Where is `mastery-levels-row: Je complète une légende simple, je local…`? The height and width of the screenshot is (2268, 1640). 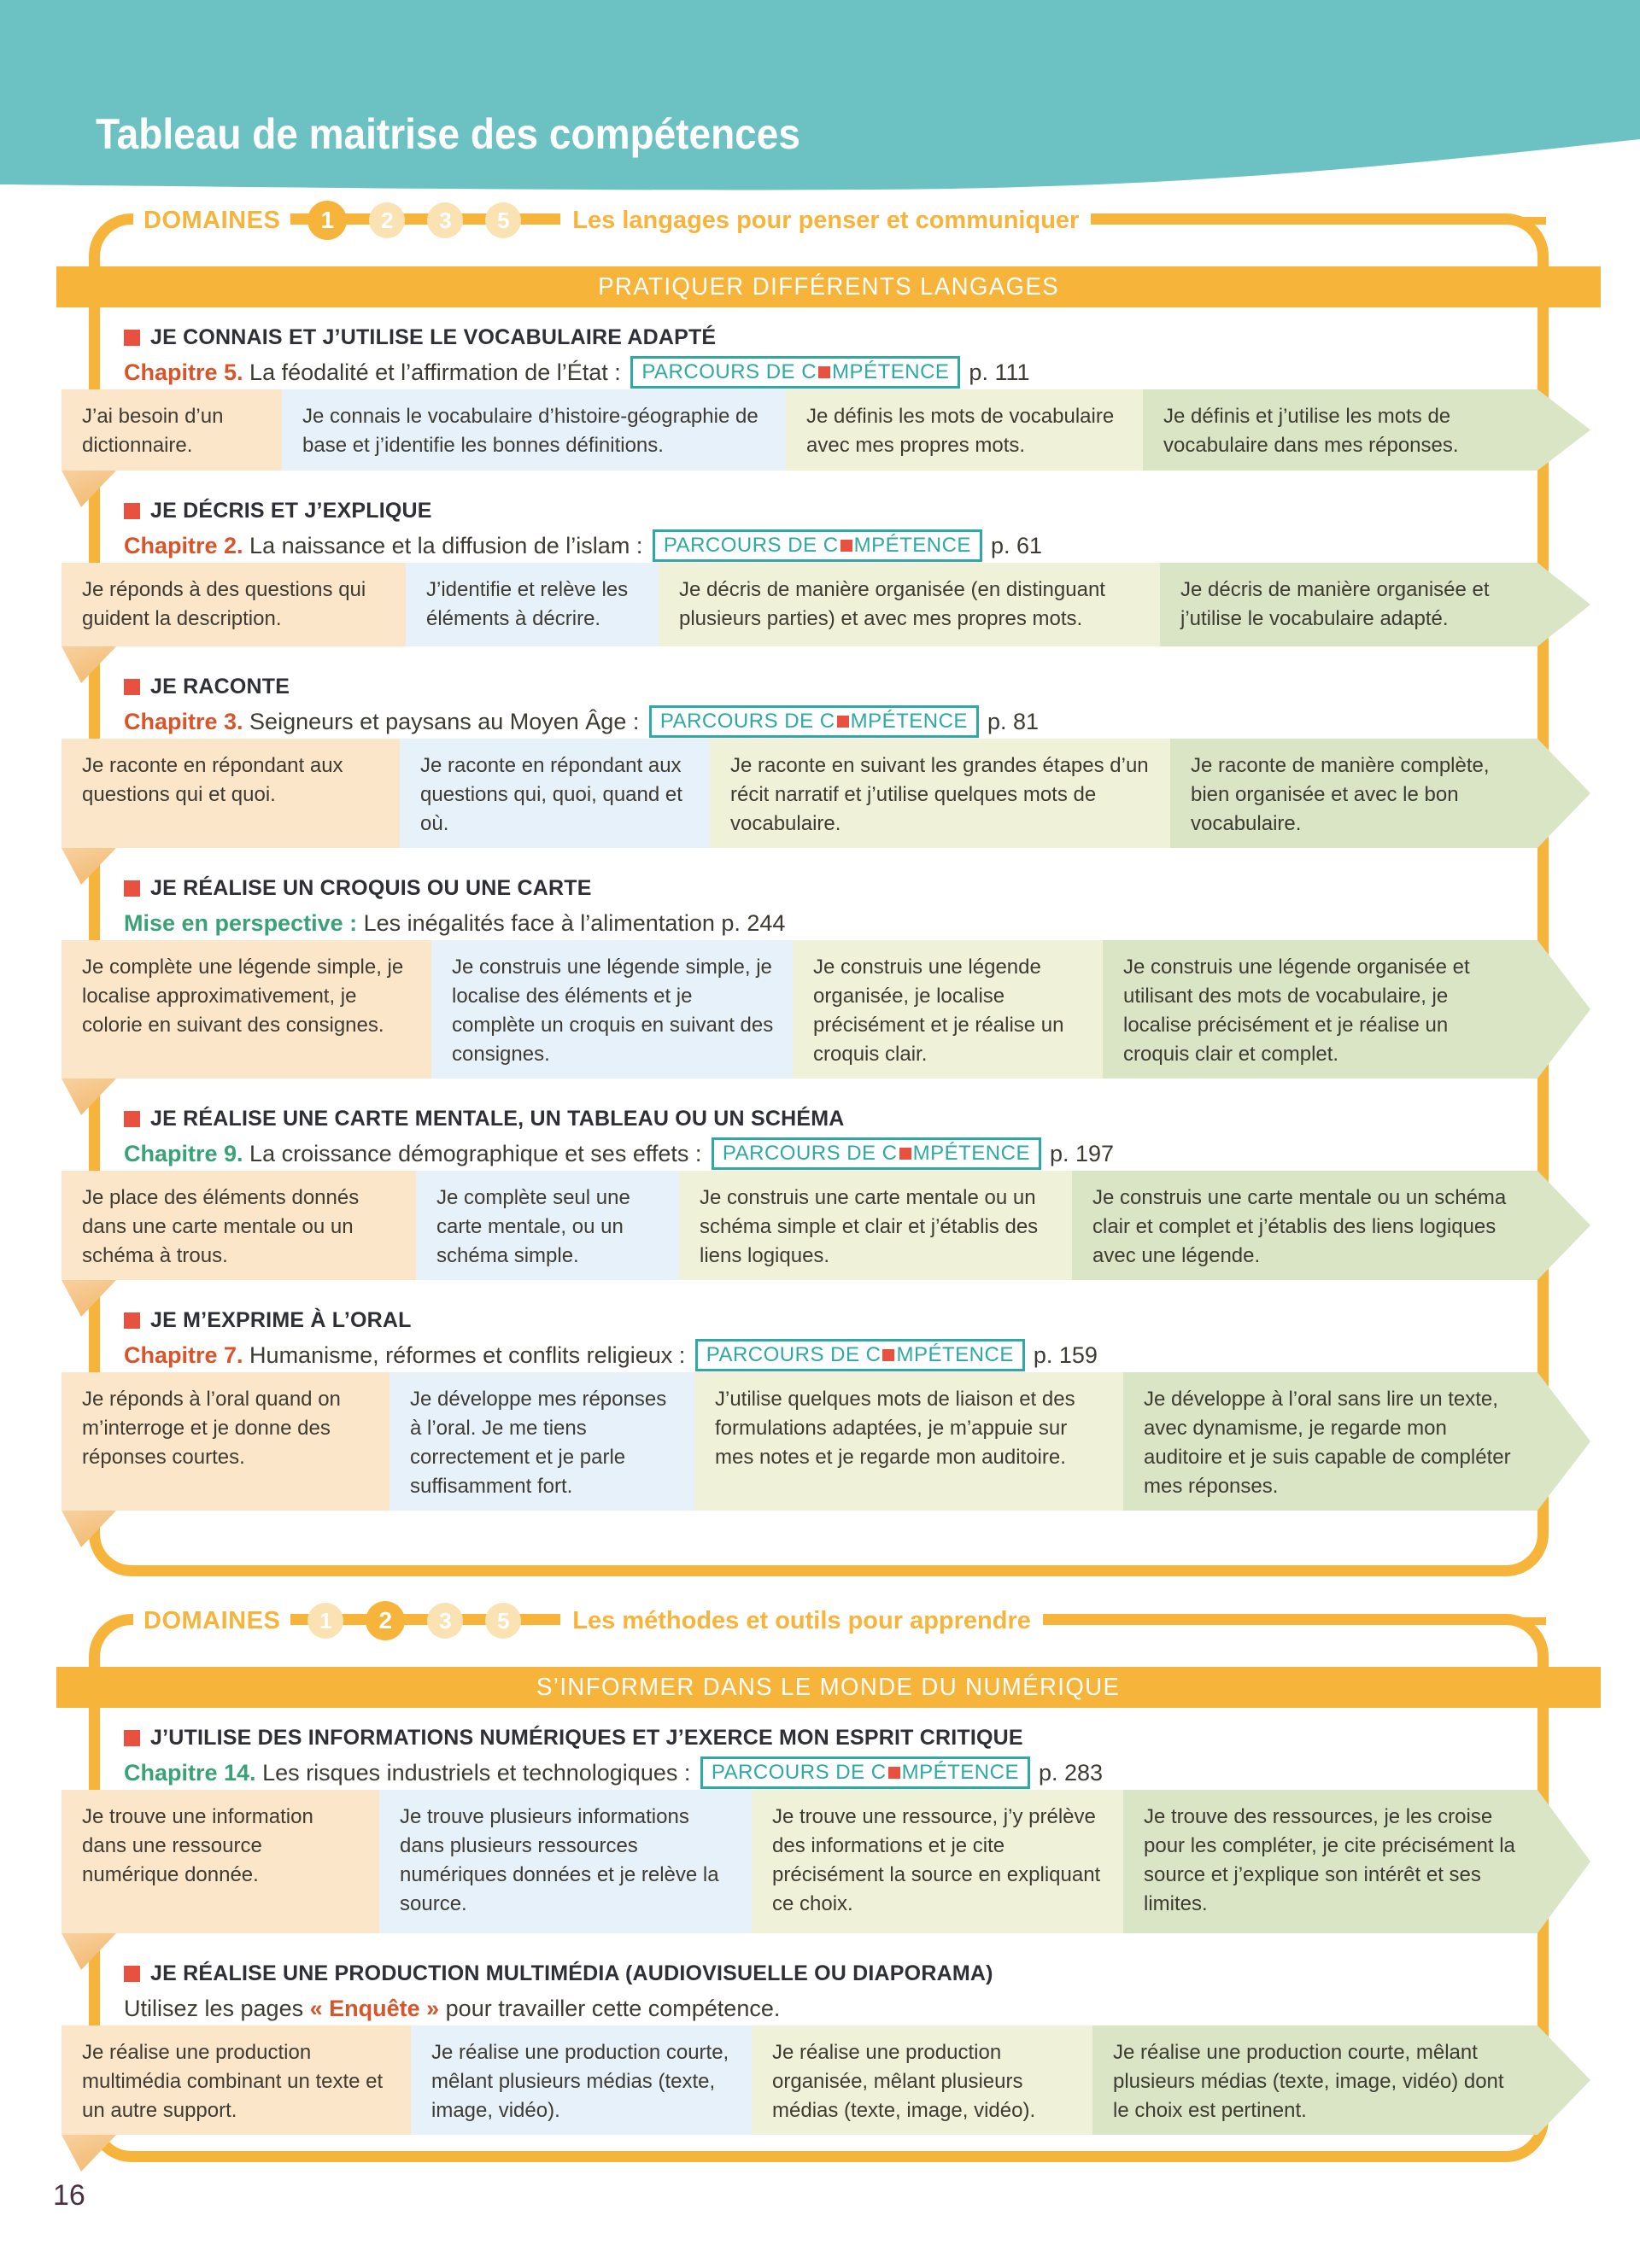
mastery-levels-row: Je complète une légende simple, je local… is located at coordinates (831, 1027).